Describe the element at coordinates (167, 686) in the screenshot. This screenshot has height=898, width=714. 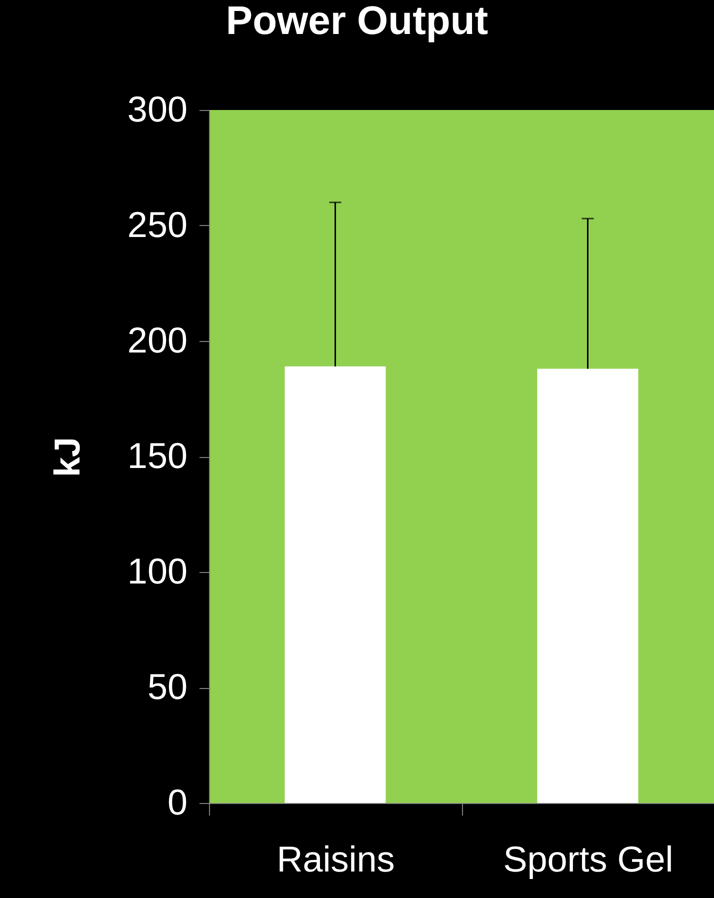
I see `y-tick-label: 50` at that location.